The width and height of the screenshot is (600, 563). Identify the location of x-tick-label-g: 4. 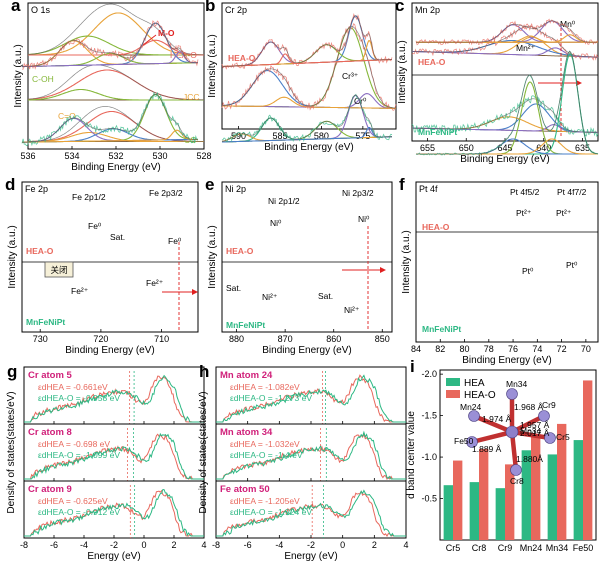
(203, 545).